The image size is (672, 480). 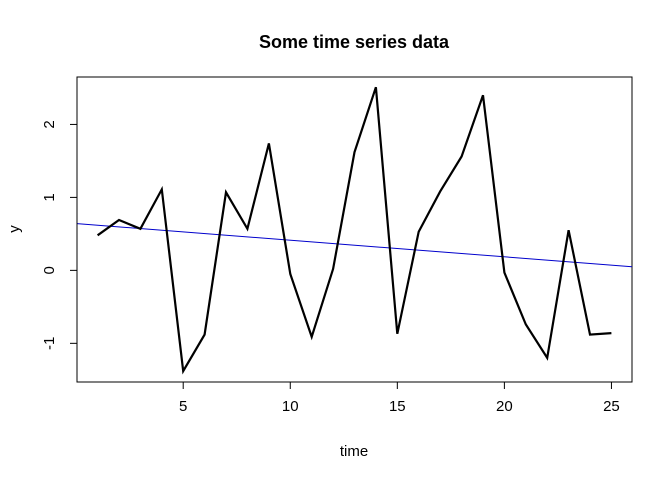 I want to click on trend-line, so click(x=354, y=245).